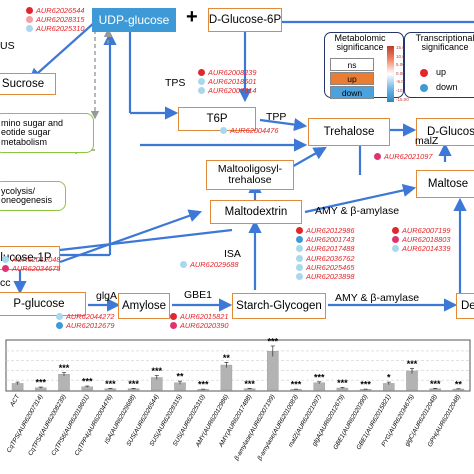  What do you see at coordinates (232, 254) in the screenshot?
I see `enzyme-label-isa: ISA` at bounding box center [232, 254].